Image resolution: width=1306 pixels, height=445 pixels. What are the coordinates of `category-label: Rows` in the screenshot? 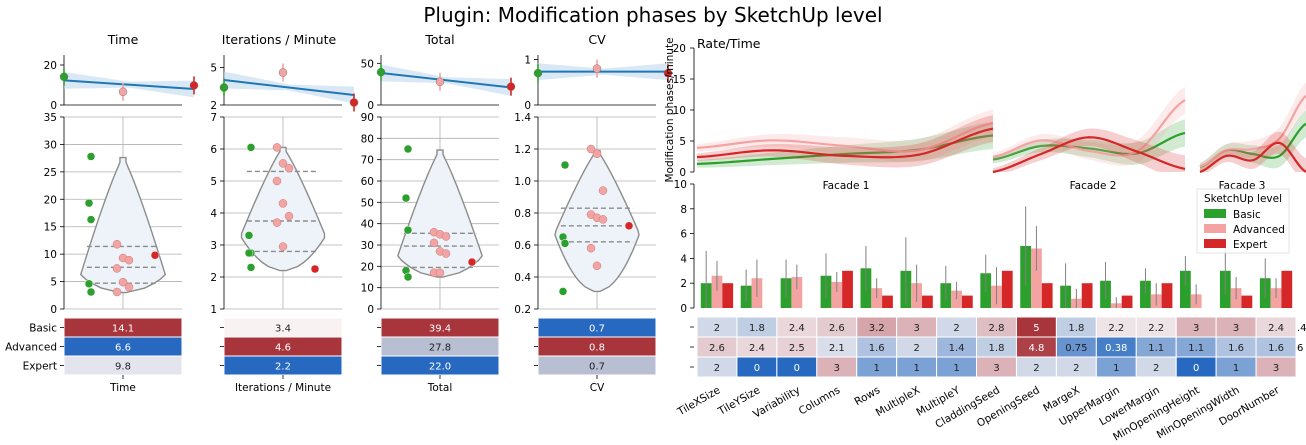 It's located at (868, 396).